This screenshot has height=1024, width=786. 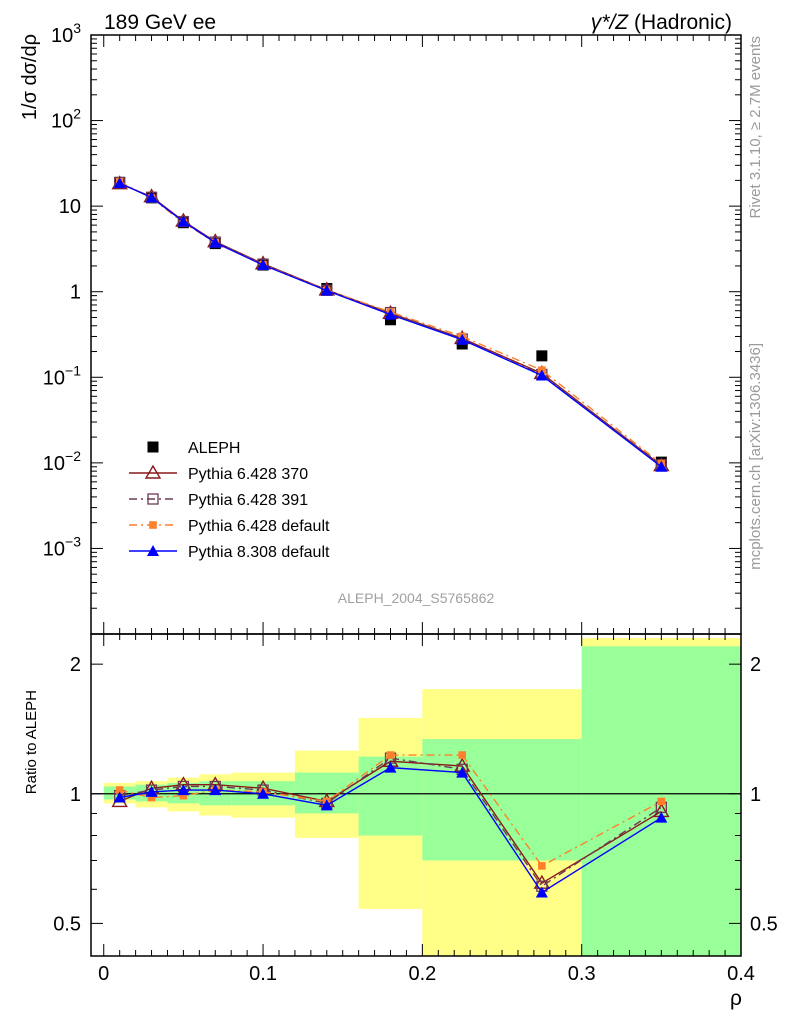 What do you see at coordinates (422, 974) in the screenshot?
I see `x-tick-label: 0.2` at bounding box center [422, 974].